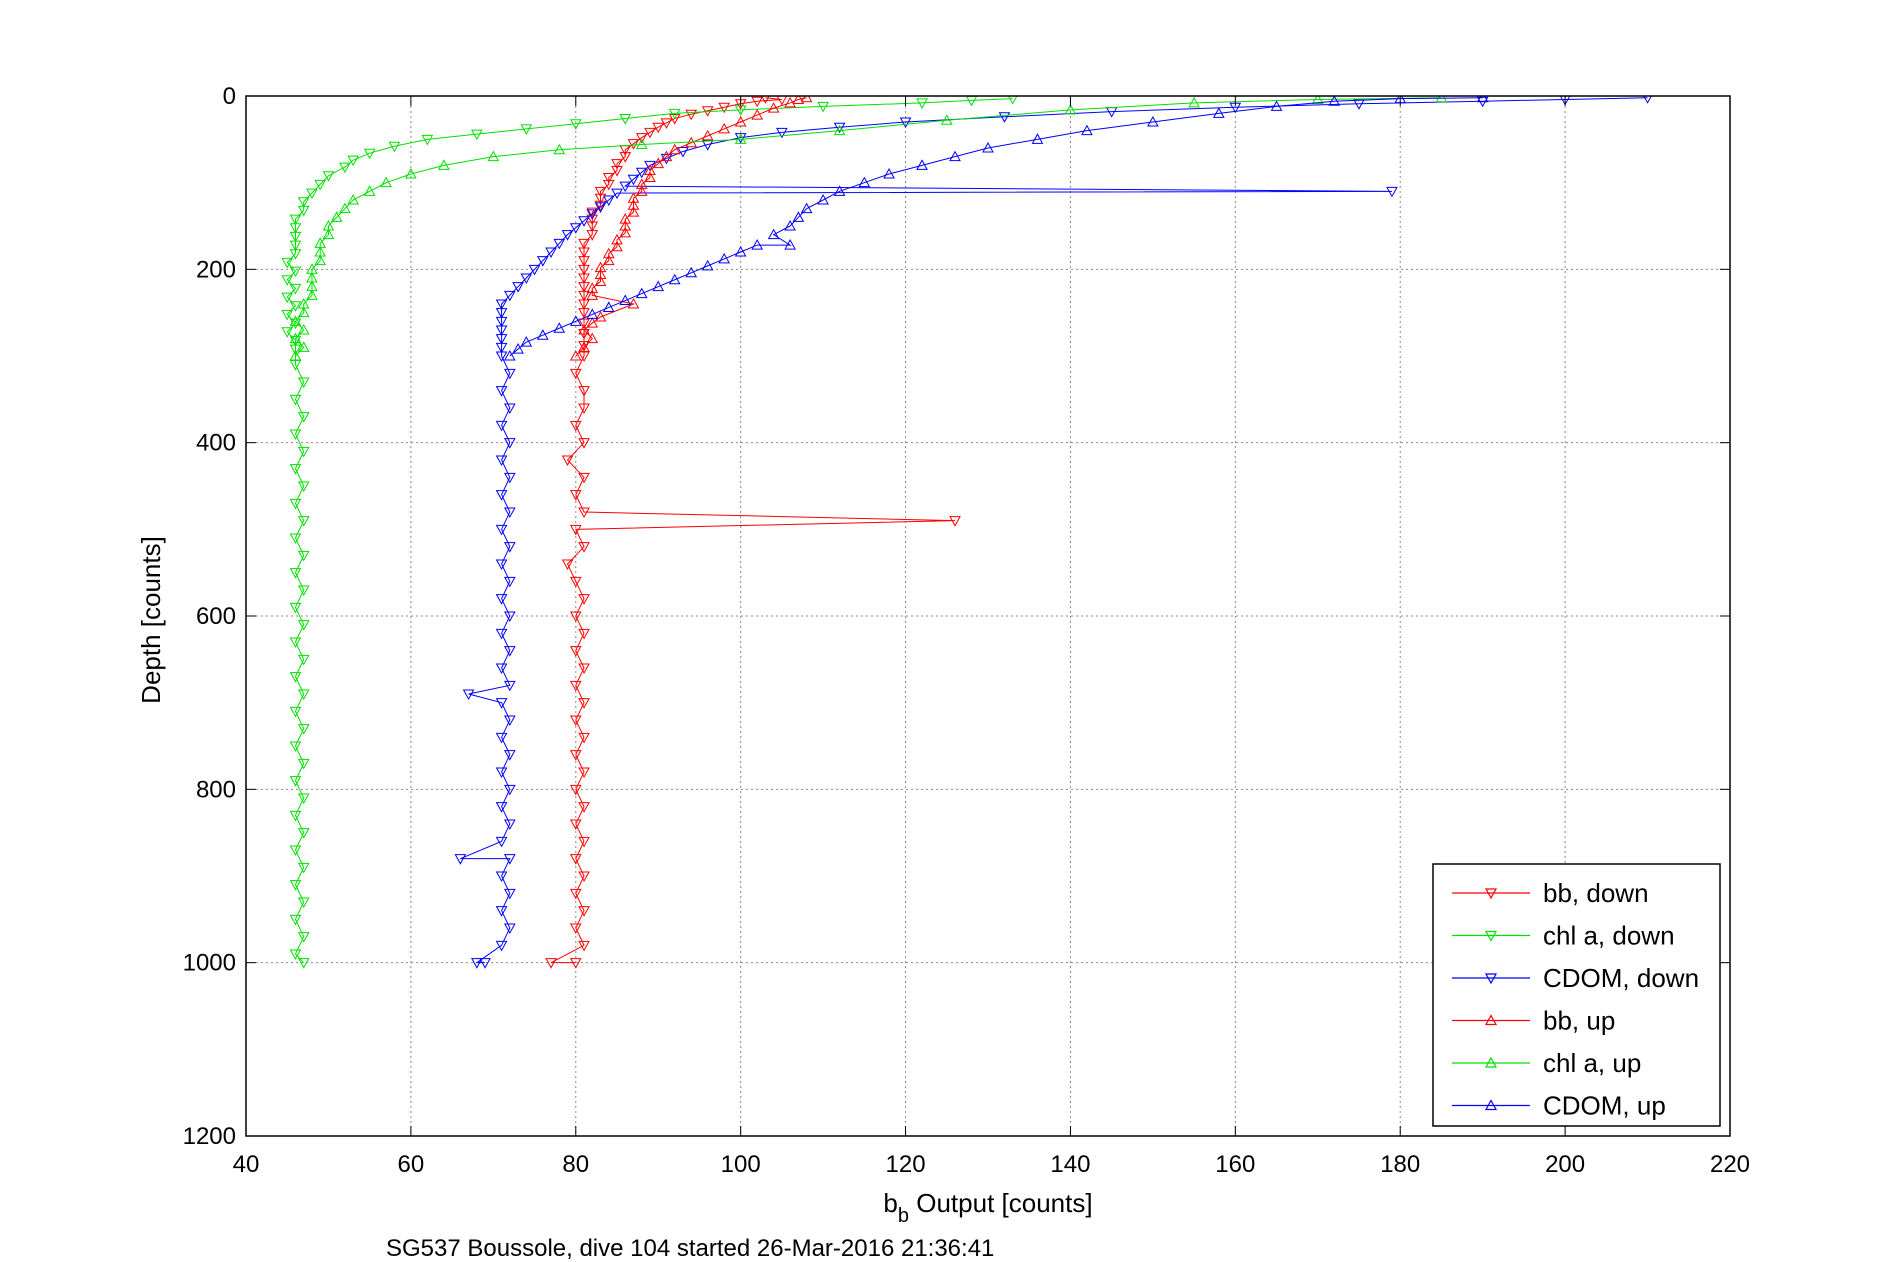 Image resolution: width=1891 pixels, height=1262 pixels. Describe the element at coordinates (691, 227) in the screenshot. I see `series-line` at that location.